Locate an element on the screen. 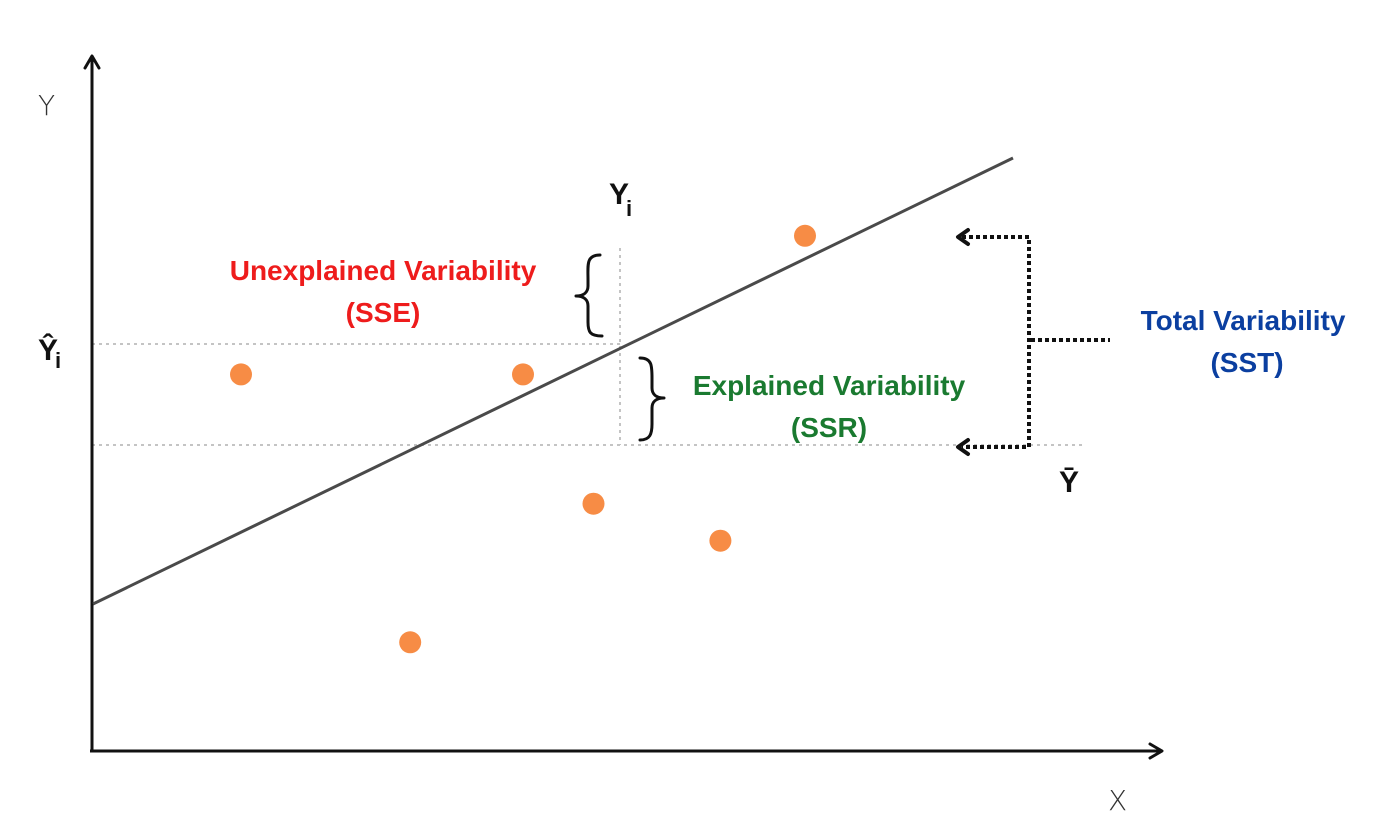  observed-value-label: Y i is located at coordinates (620, 199).